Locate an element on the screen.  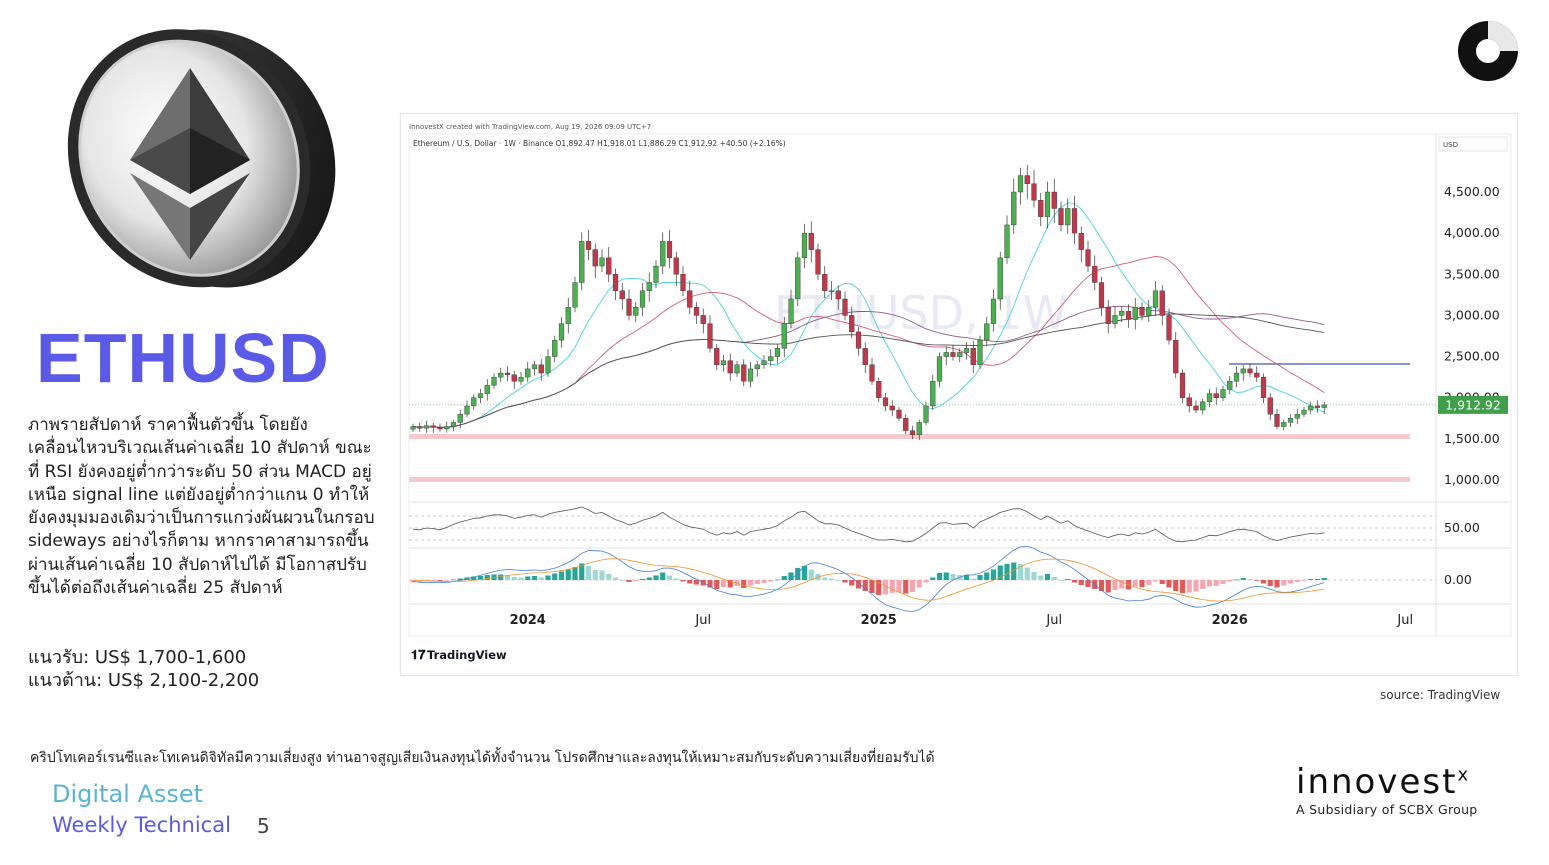
innovest-logo-icon is located at coordinates (1488, 51).